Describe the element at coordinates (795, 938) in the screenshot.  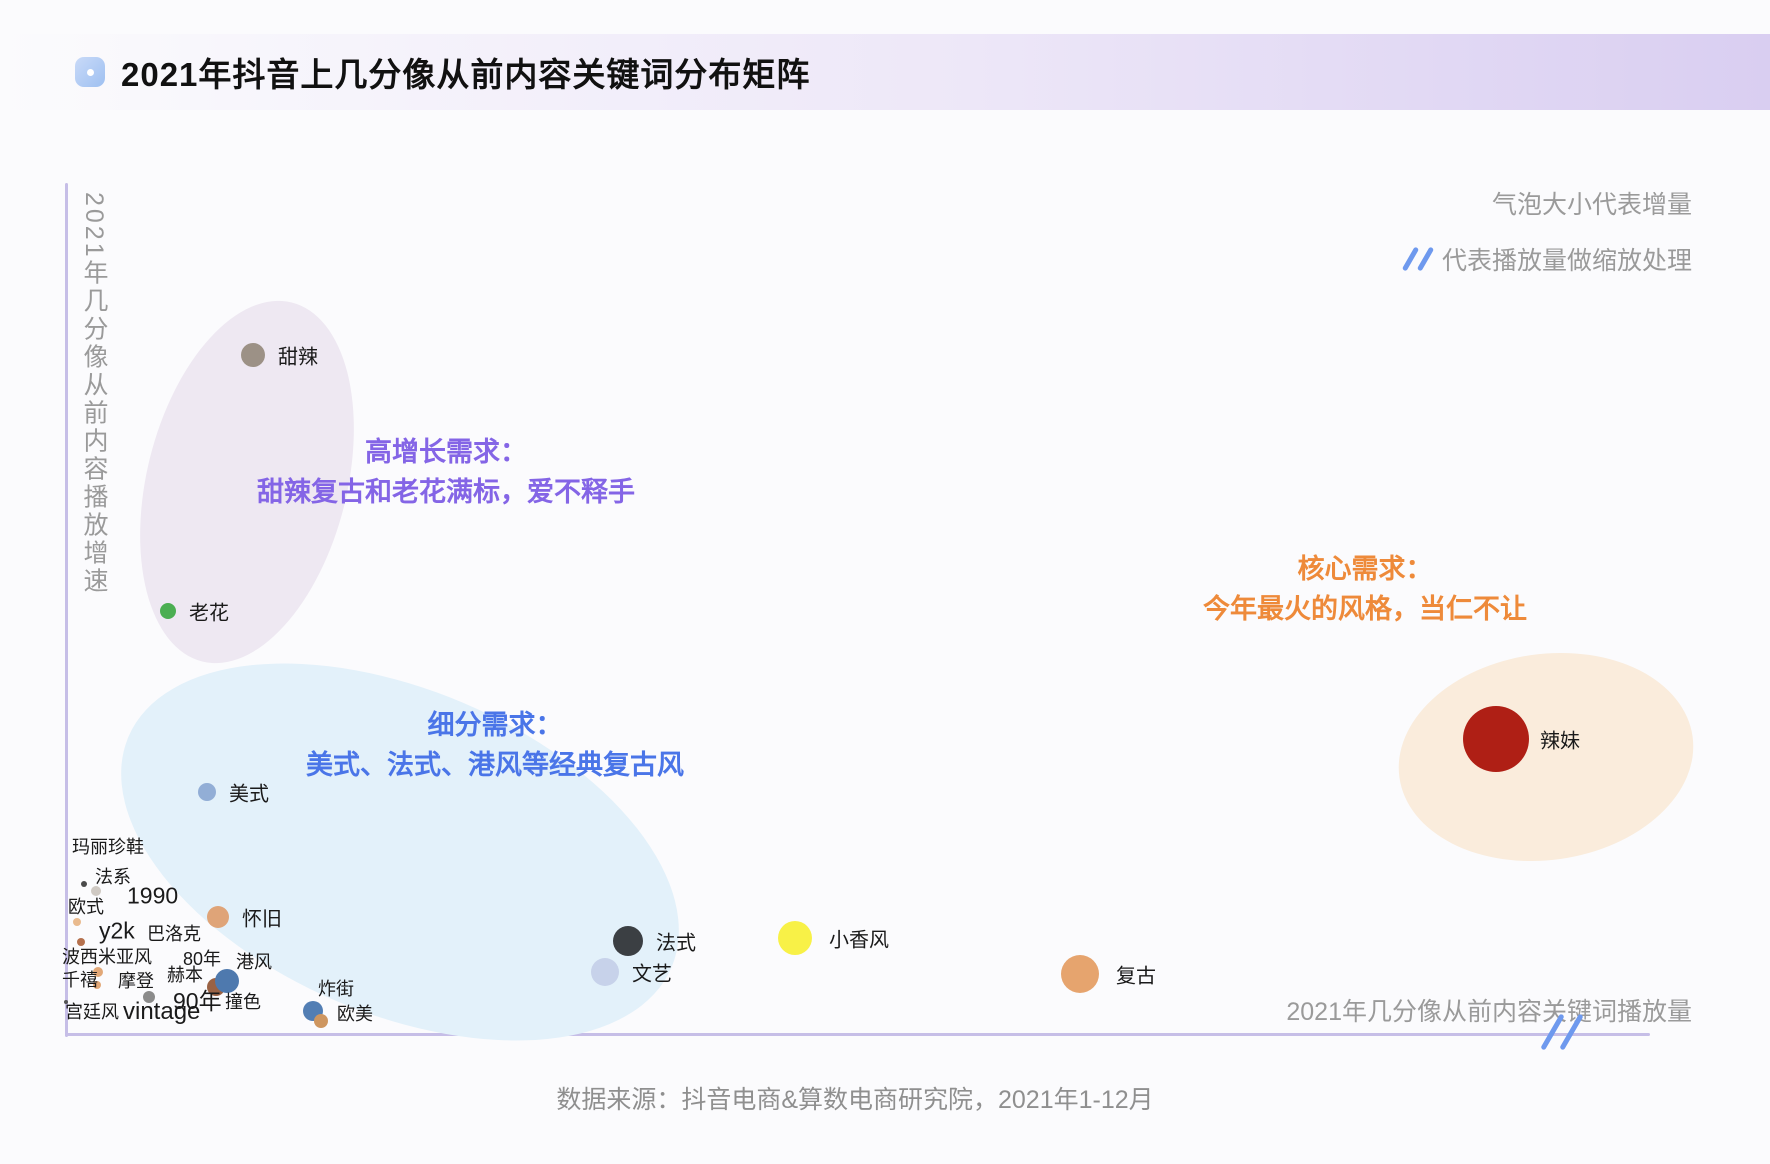
I see `bubble-xiaoxiangfeng` at that location.